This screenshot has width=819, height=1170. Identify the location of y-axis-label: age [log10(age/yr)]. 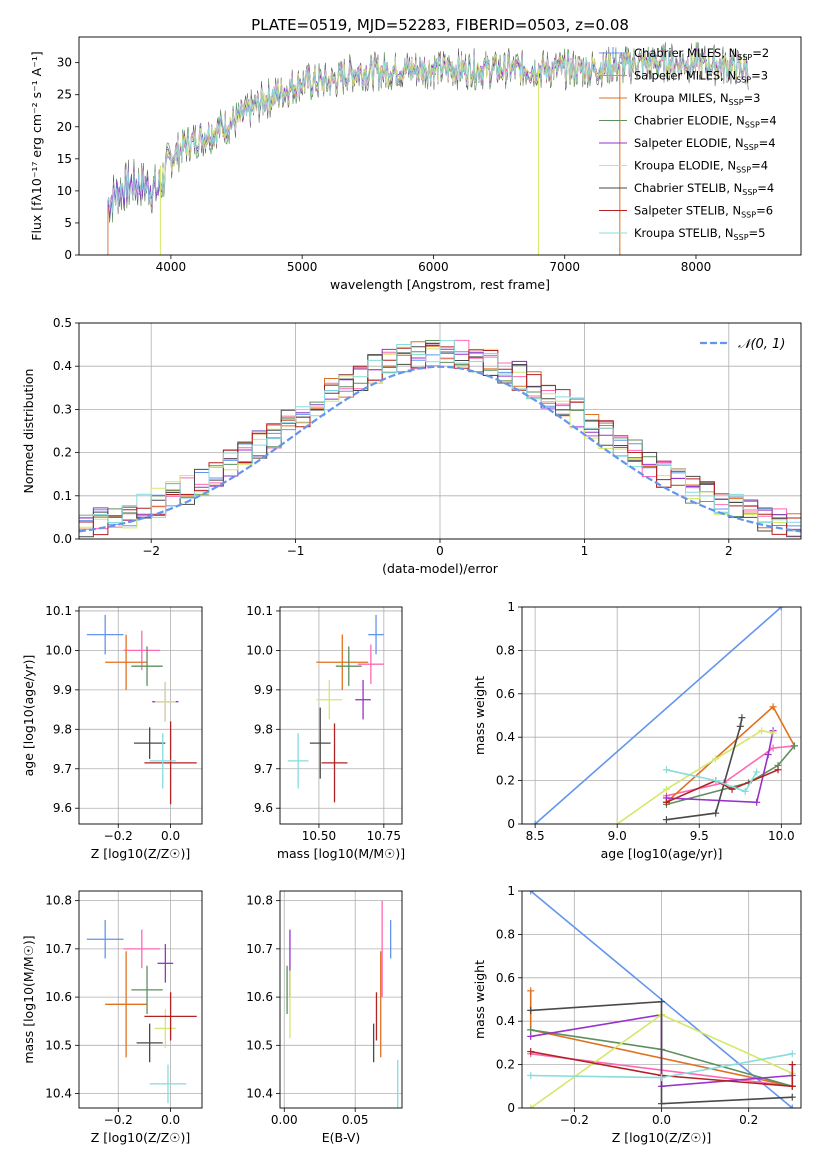
(28, 716).